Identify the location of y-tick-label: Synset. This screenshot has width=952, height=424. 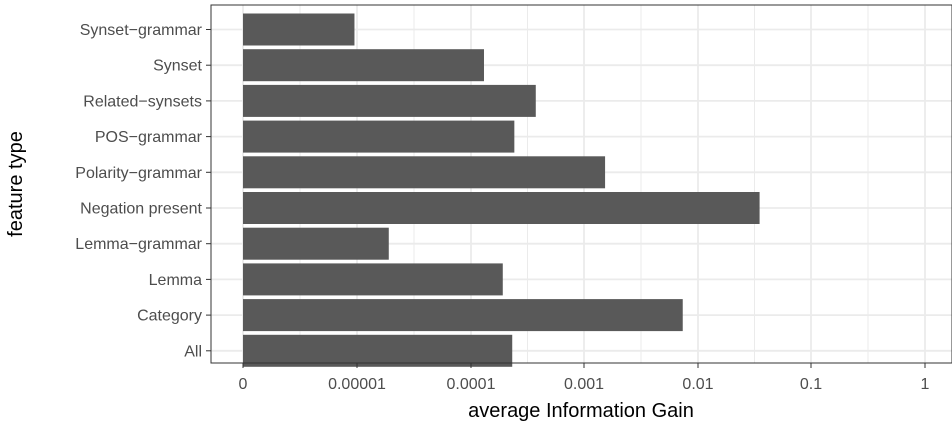
(177, 66).